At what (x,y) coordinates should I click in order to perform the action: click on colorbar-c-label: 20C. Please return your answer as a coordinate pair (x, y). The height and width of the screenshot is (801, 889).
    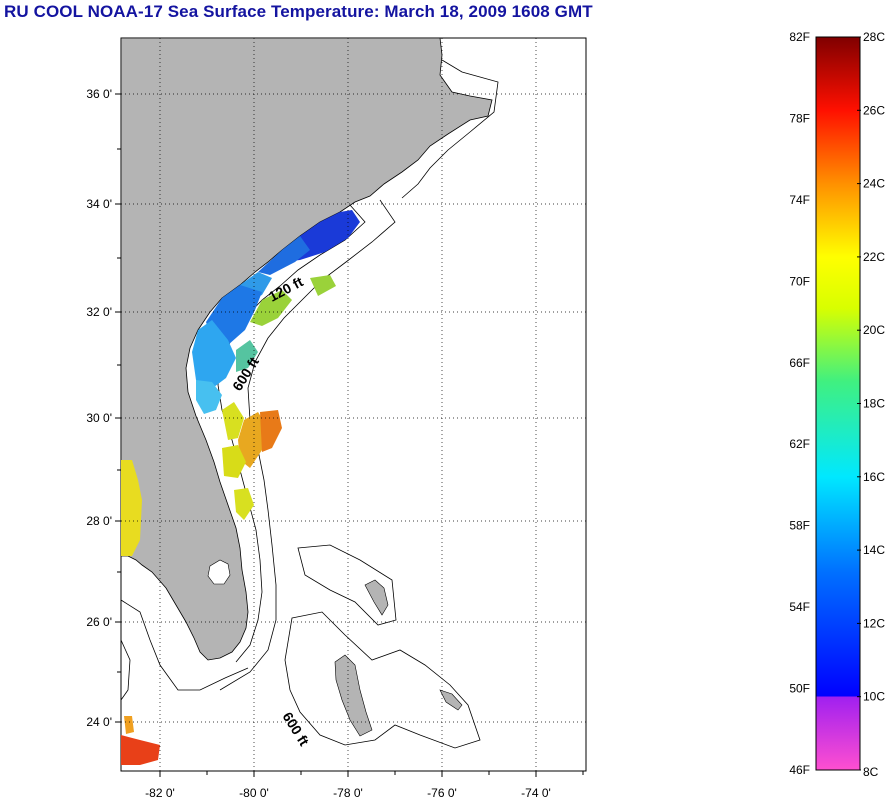
    Looking at the image, I should click on (874, 330).